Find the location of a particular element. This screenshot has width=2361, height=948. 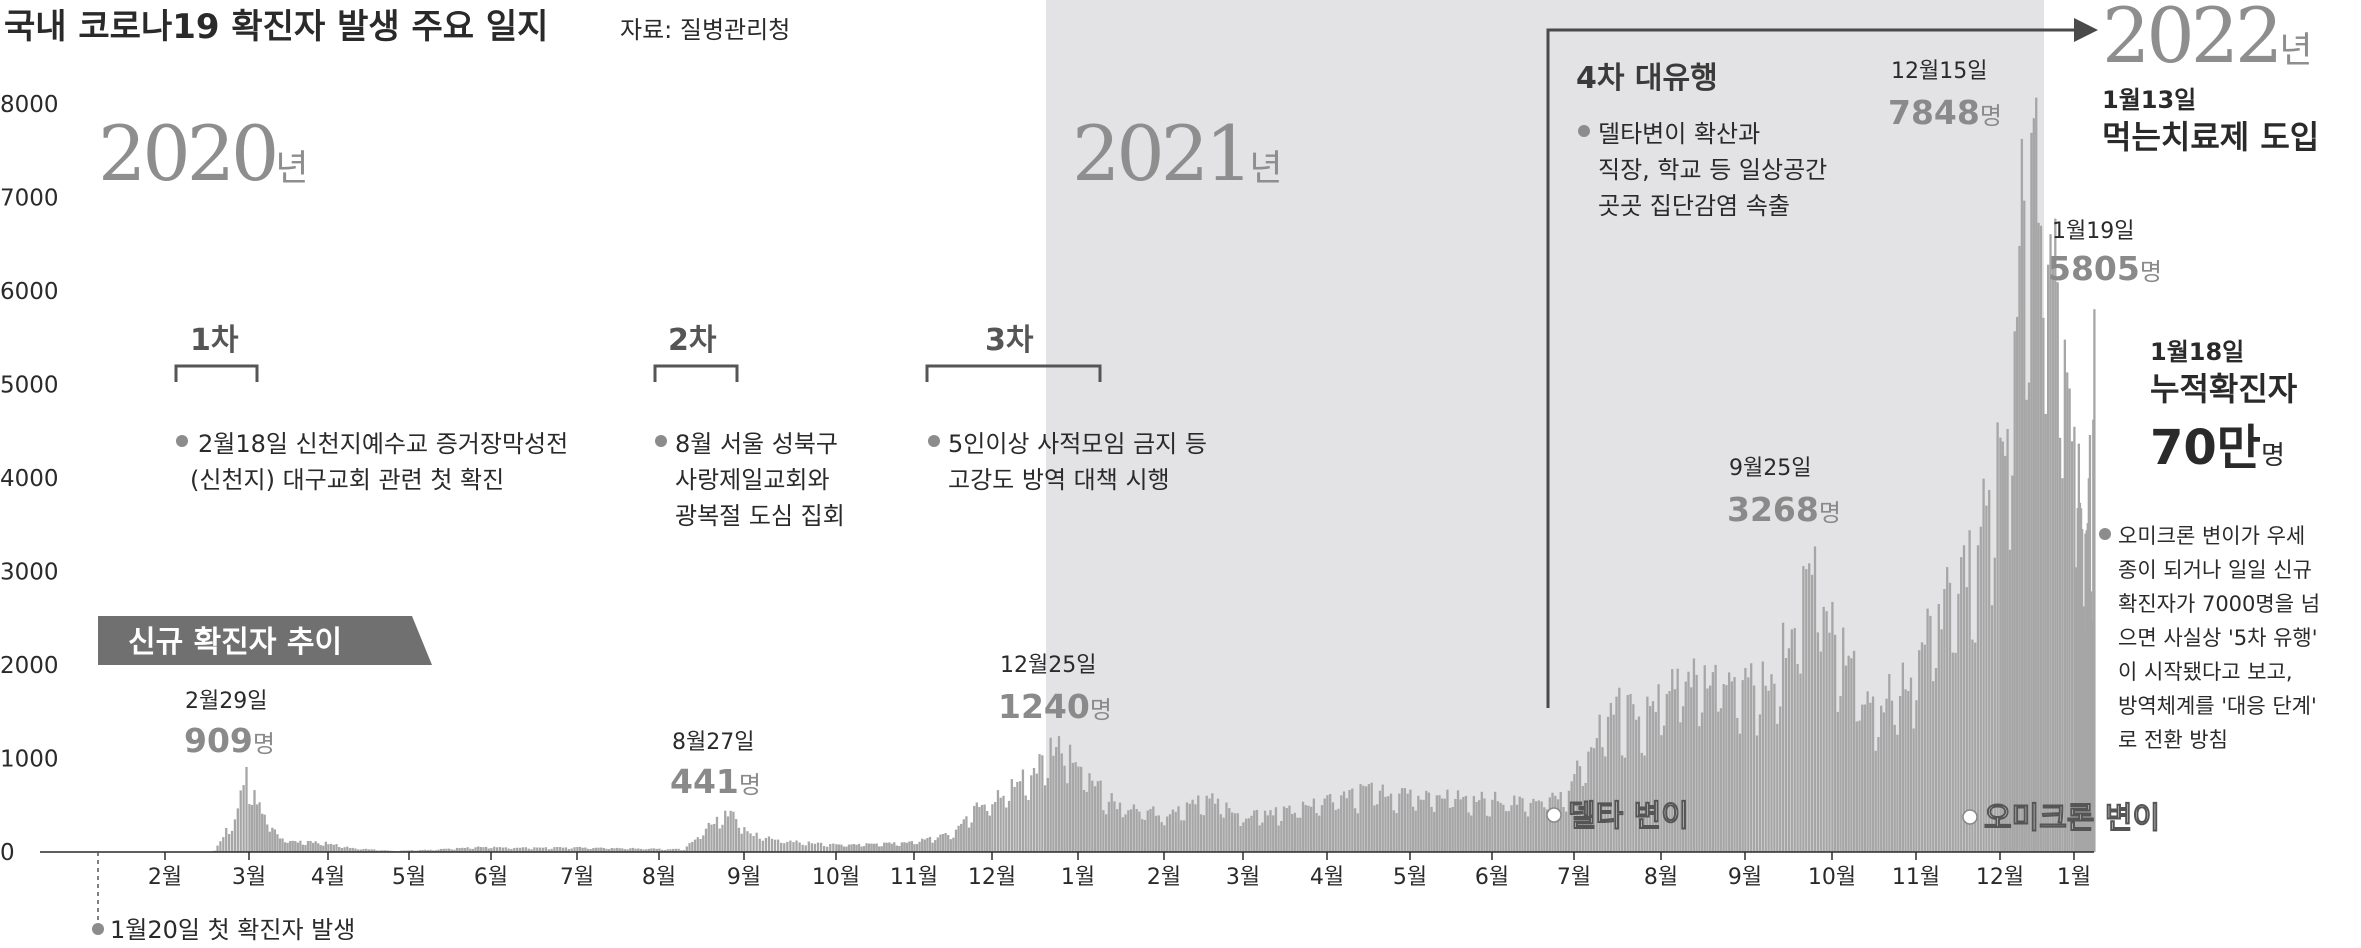

cumulative-date: 1월18일 is located at coordinates (2197, 352).